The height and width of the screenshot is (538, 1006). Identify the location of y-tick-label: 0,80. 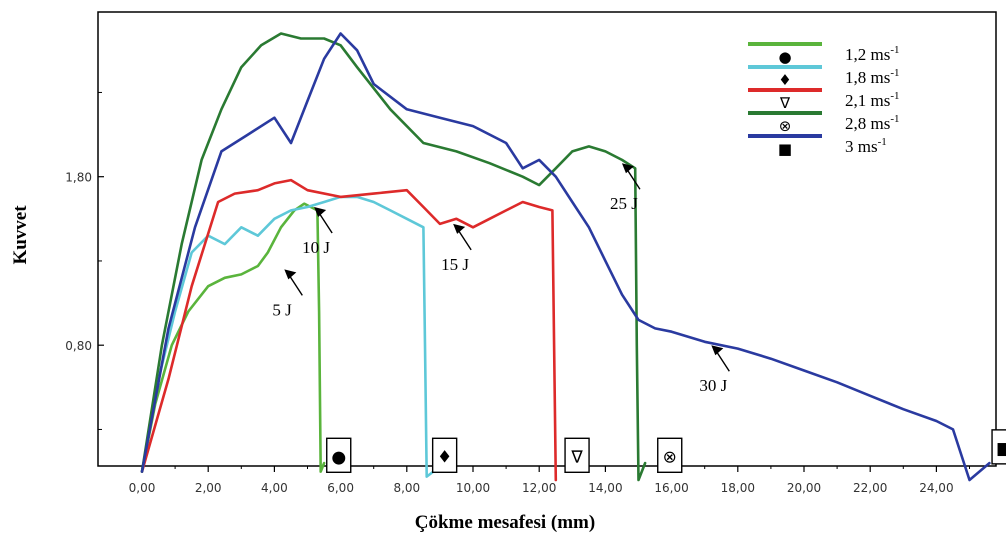
(78, 346).